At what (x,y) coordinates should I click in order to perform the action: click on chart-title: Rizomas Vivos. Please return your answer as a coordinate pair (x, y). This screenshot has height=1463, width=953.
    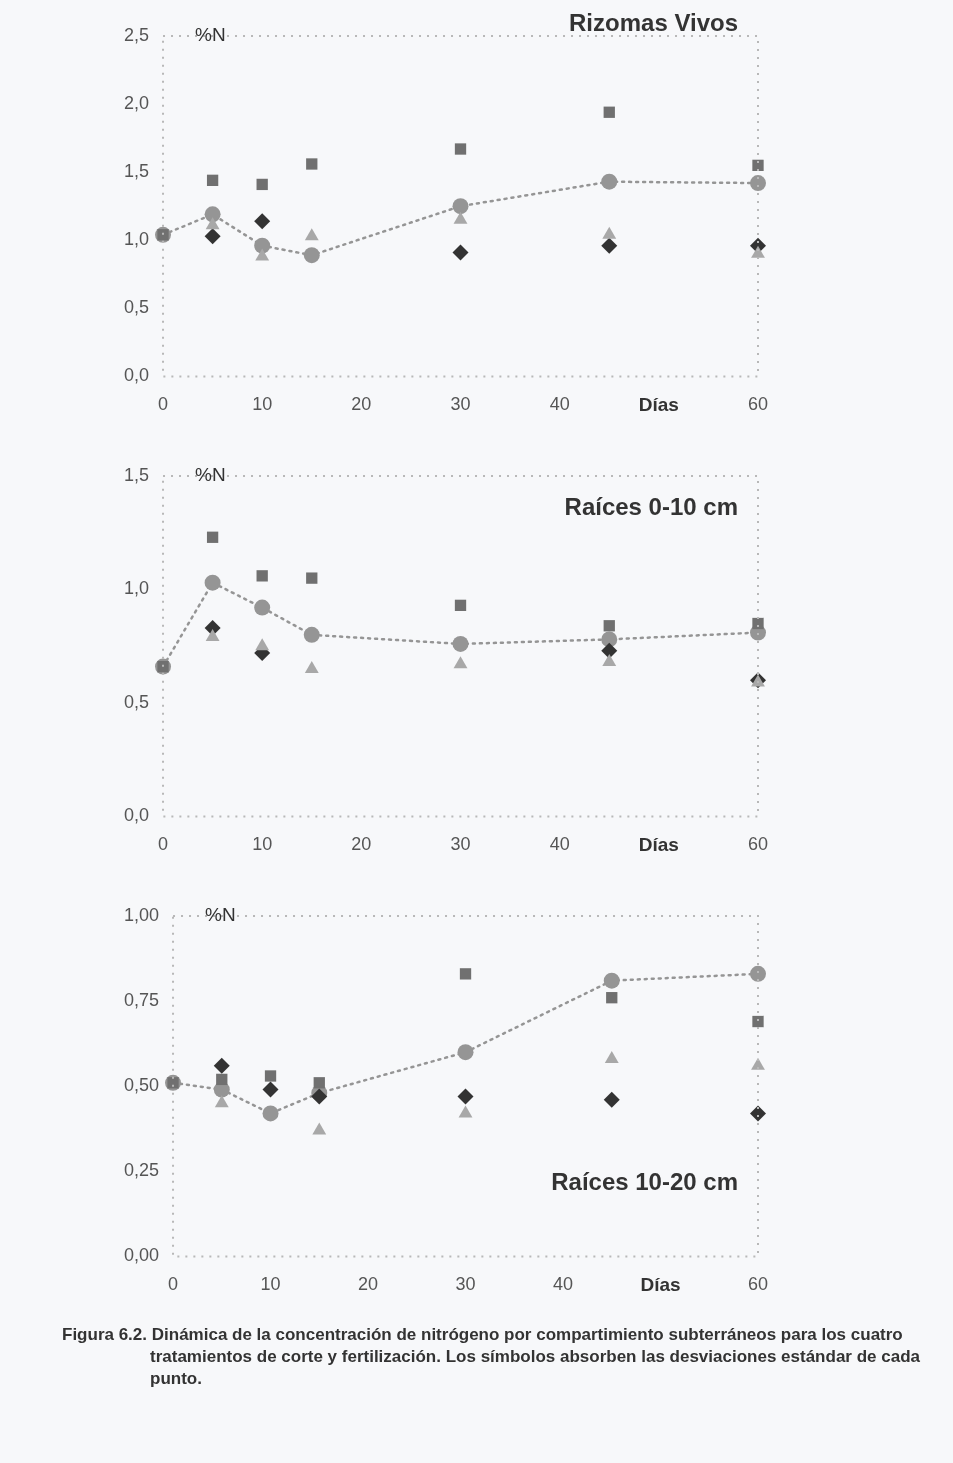
    Looking at the image, I should click on (653, 22).